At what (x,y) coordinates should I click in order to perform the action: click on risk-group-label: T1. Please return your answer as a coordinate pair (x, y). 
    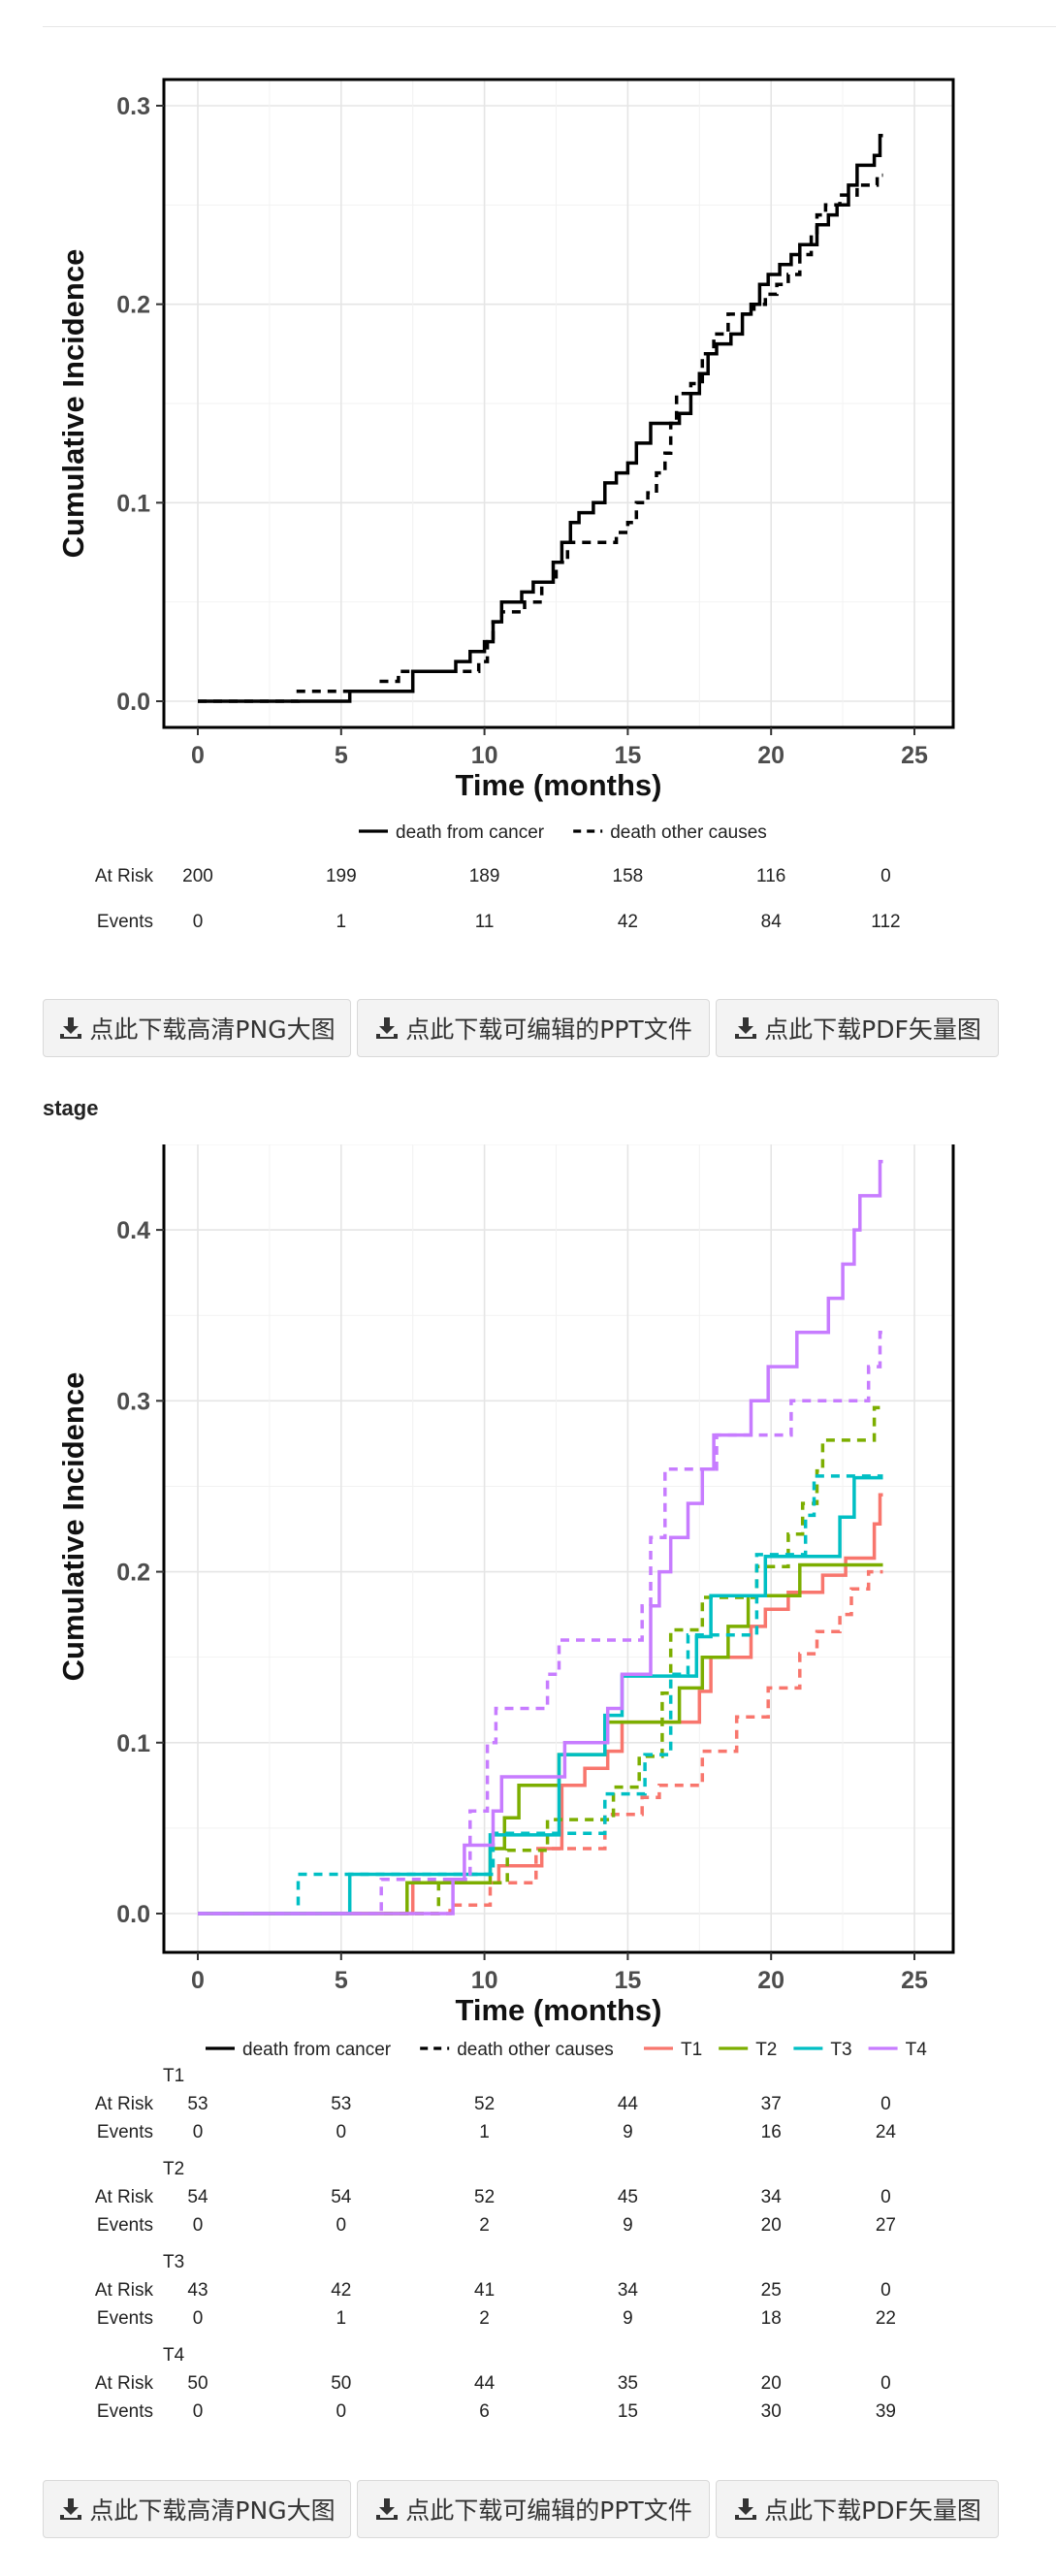
    Looking at the image, I should click on (173, 2076).